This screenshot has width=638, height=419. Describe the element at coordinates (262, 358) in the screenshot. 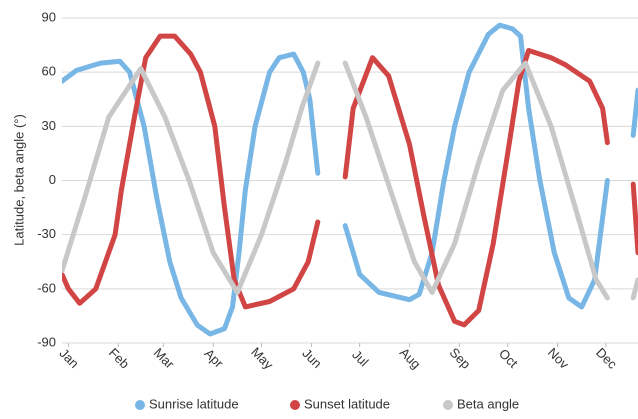

I see `x-tick-label: May` at that location.